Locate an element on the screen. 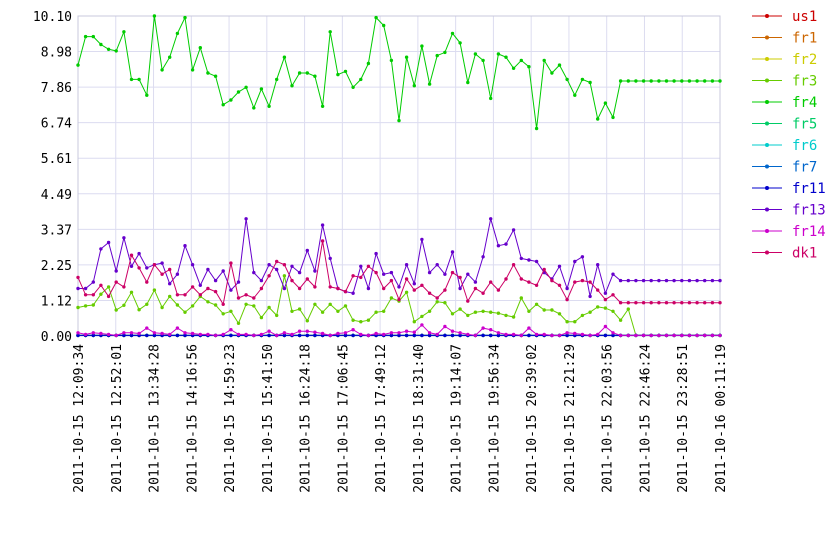 Image resolution: width=840 pixels, height=560 pixels. legend-label: fr6 is located at coordinates (804, 146).